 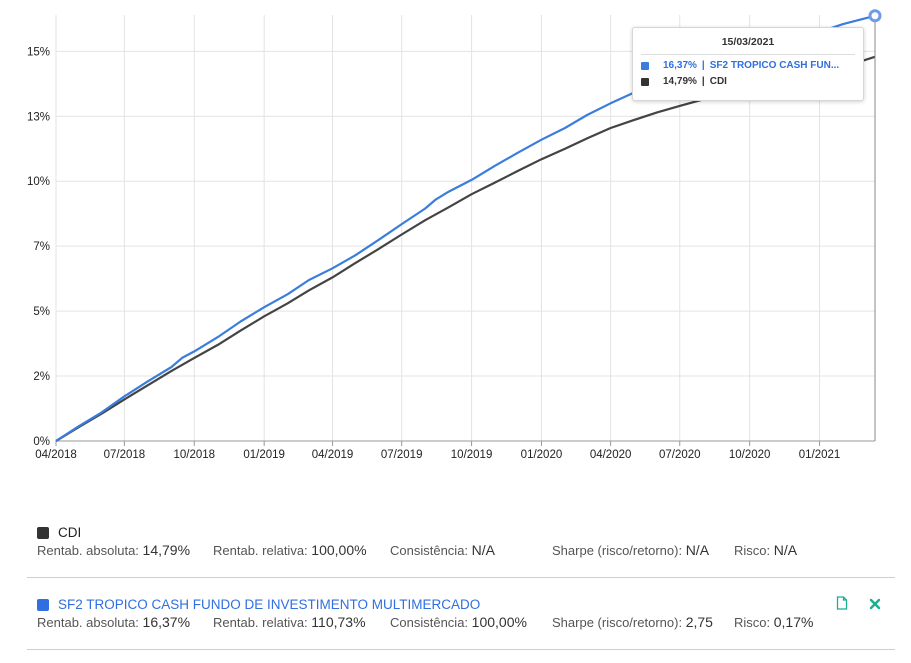 What do you see at coordinates (750, 455) in the screenshot?
I see `x-tick-label: 10/2020` at bounding box center [750, 455].